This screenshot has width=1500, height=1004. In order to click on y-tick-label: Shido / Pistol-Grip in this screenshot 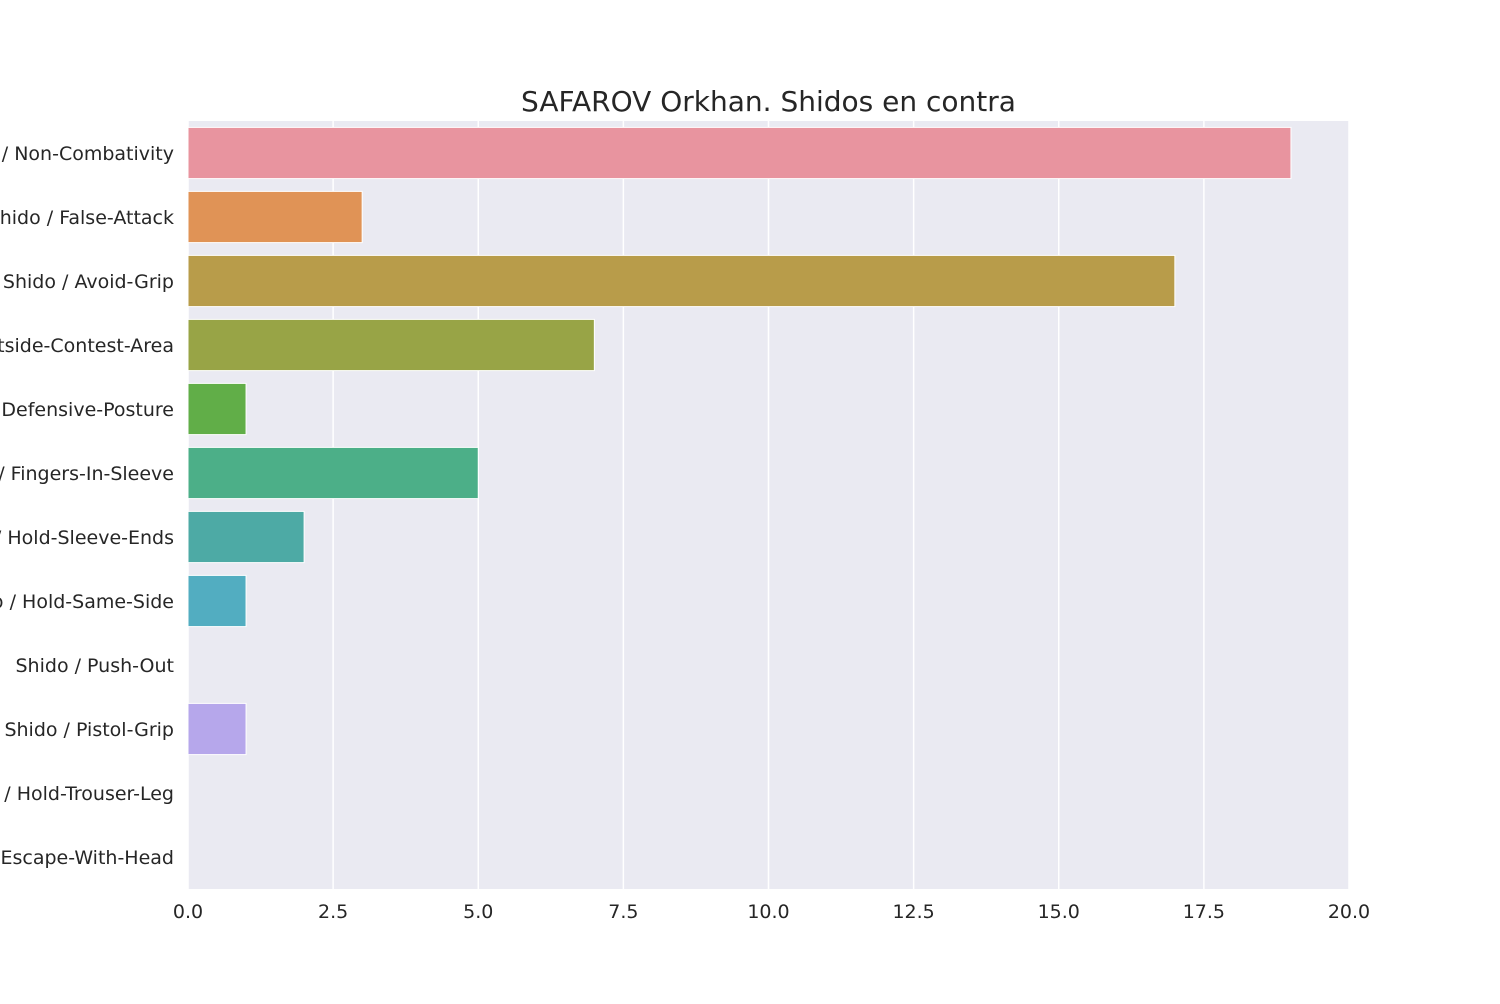, I will do `click(89, 730)`.